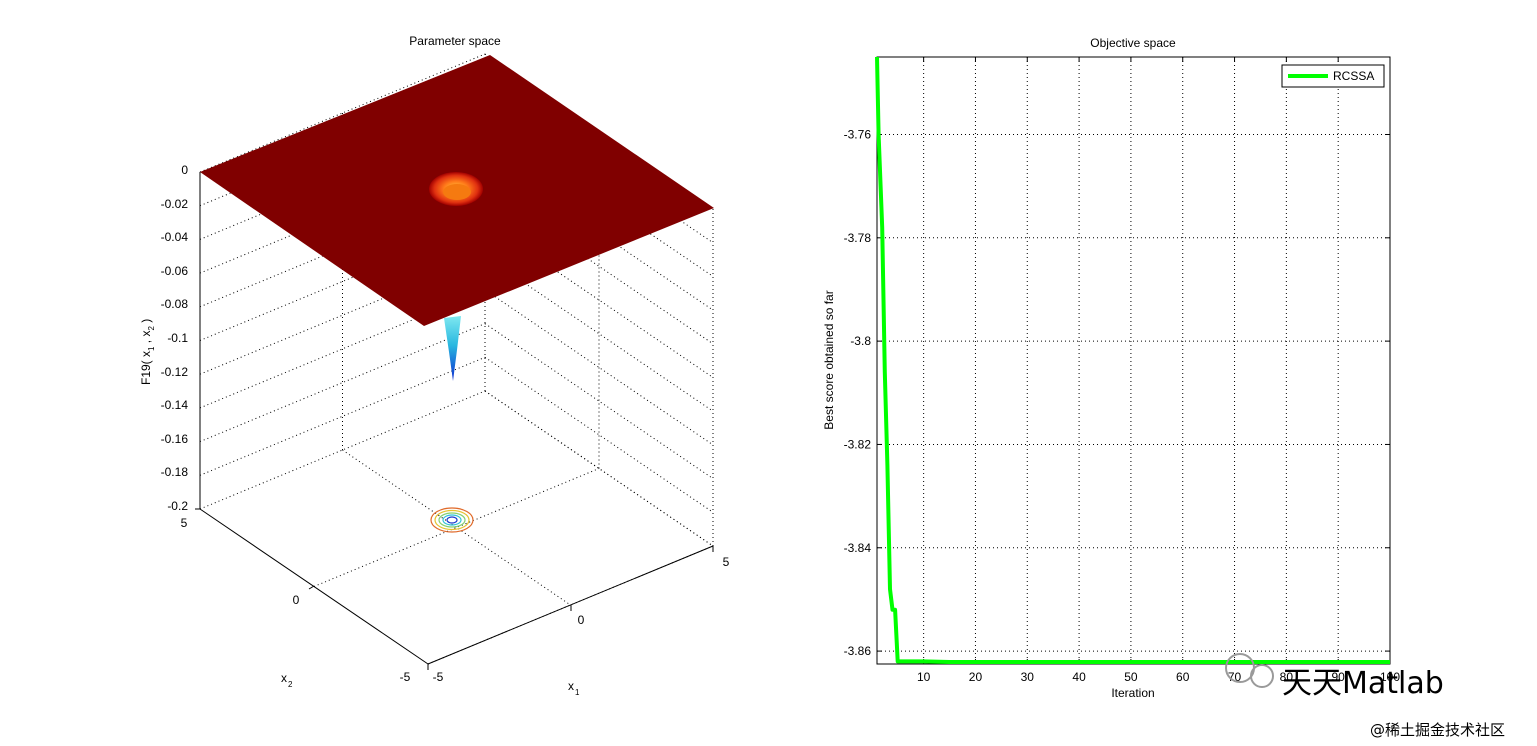 This screenshot has width=1537, height=746. Describe the element at coordinates (1339, 677) in the screenshot. I see `x-tick-label: 90` at that location.